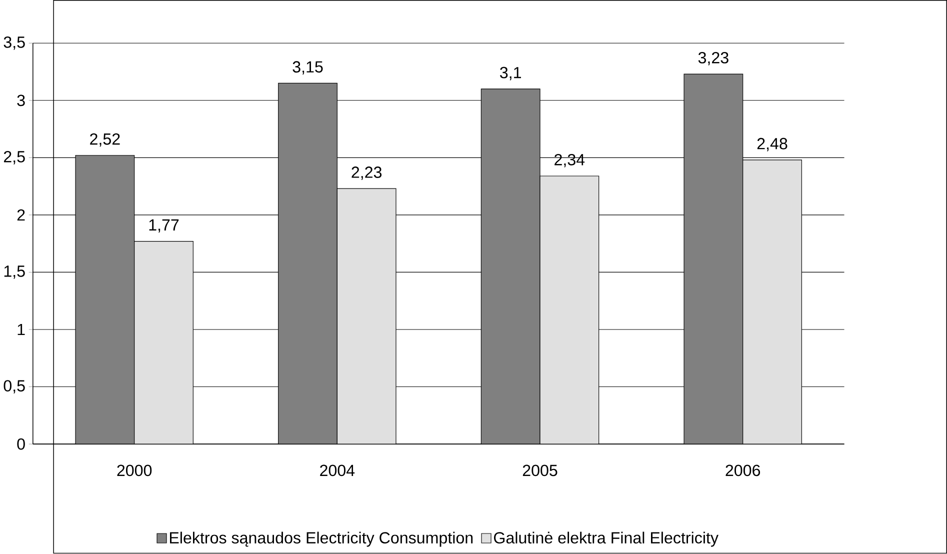 This screenshot has width=947, height=554. I want to click on y-tick-label: 2,5, so click(14, 157).